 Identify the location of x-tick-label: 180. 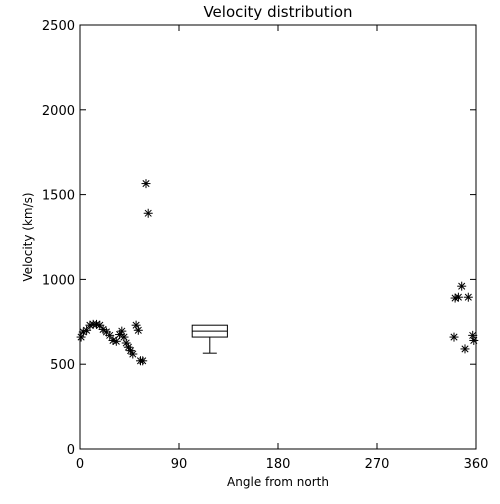
(278, 464).